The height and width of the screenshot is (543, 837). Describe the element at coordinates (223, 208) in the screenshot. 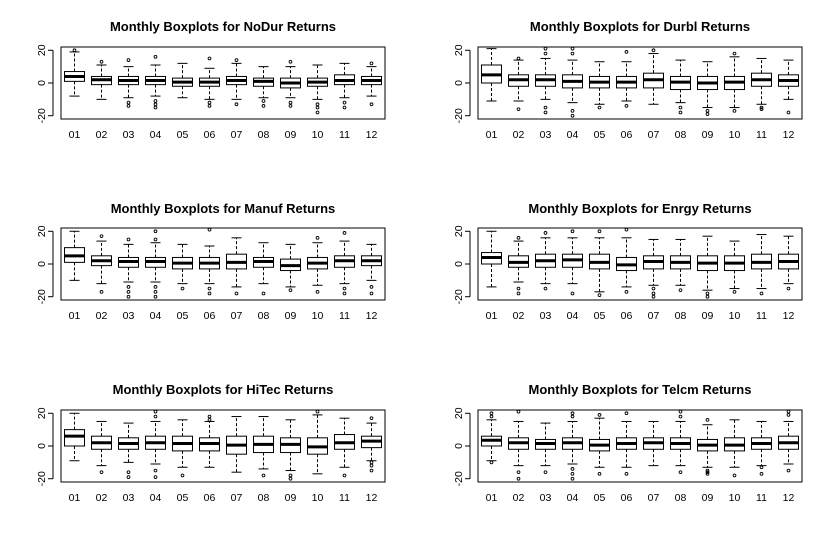

I see `chart-title: Monthly Boxplots for Manuf Returns` at that location.